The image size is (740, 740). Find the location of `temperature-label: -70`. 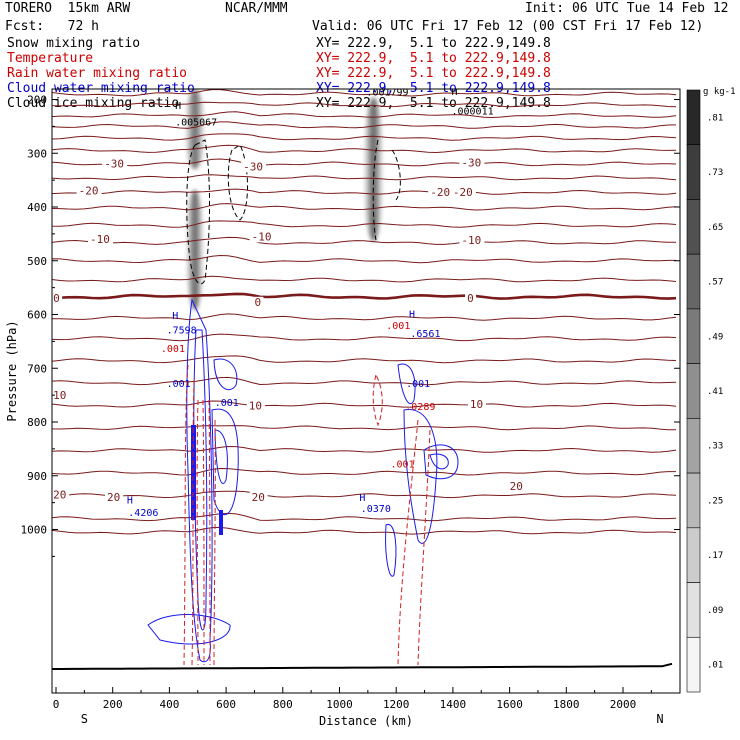

temperature-label: -70 is located at coordinates (364, 76).